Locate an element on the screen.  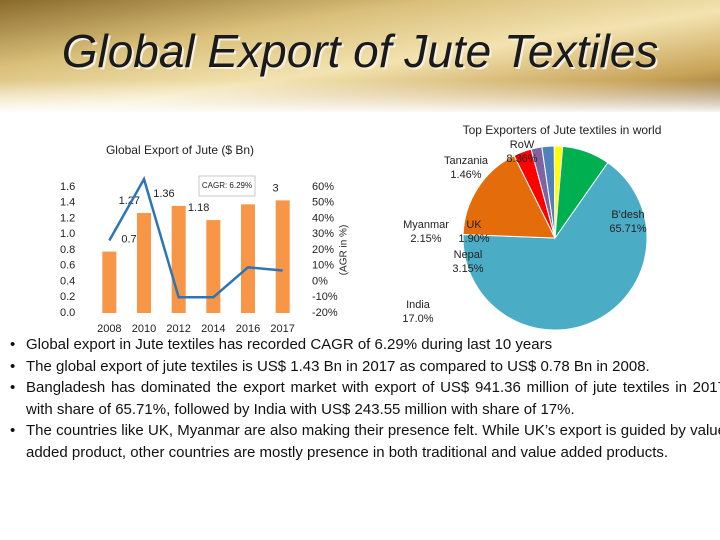
data-label: 3 is located at coordinates (276, 188).